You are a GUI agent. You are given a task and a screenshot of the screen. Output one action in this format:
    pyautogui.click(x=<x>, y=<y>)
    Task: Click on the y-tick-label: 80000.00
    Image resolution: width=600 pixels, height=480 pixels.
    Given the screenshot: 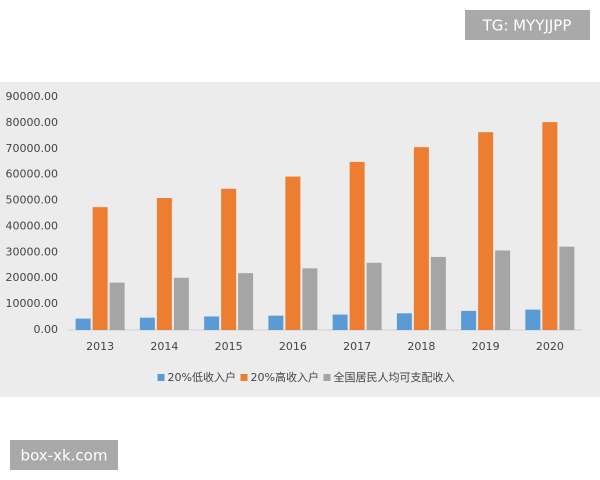 What is the action you would take?
    pyautogui.click(x=32, y=122)
    